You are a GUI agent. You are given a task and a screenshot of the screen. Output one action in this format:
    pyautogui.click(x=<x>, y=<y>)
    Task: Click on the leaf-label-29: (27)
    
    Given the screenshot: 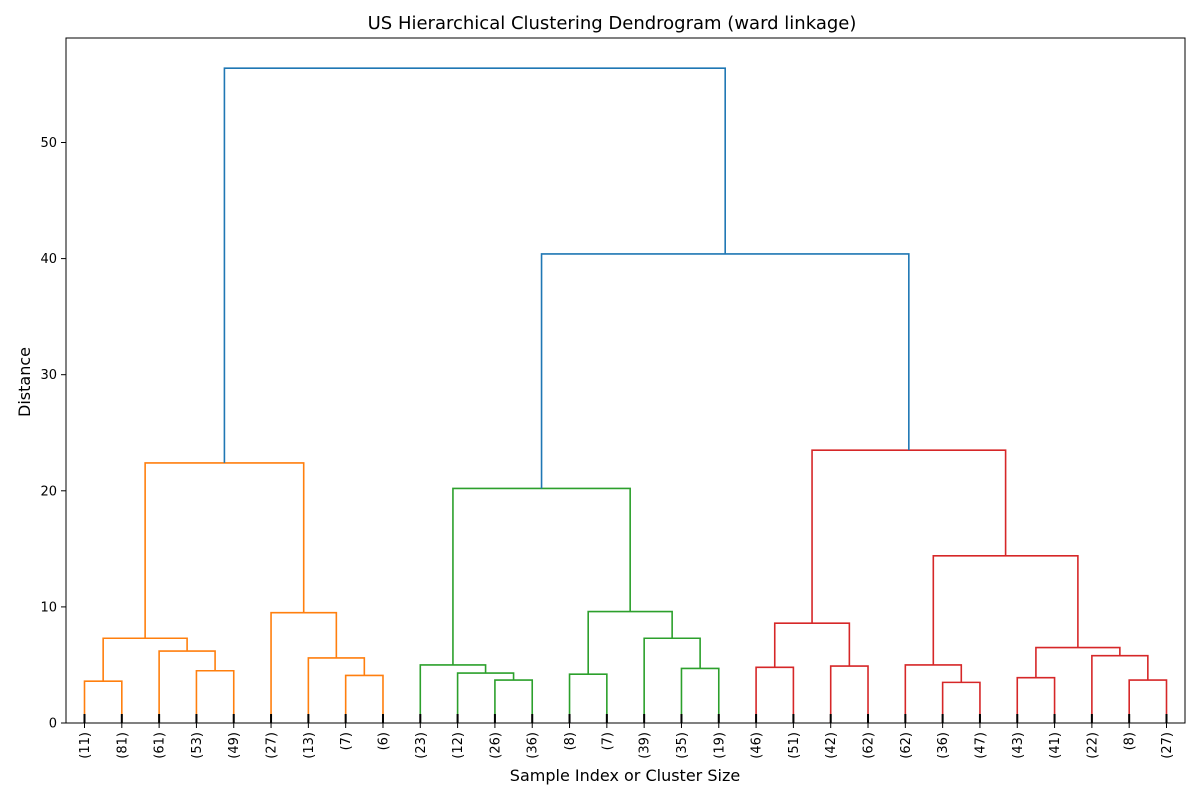 What is the action you would take?
    pyautogui.click(x=1167, y=745)
    